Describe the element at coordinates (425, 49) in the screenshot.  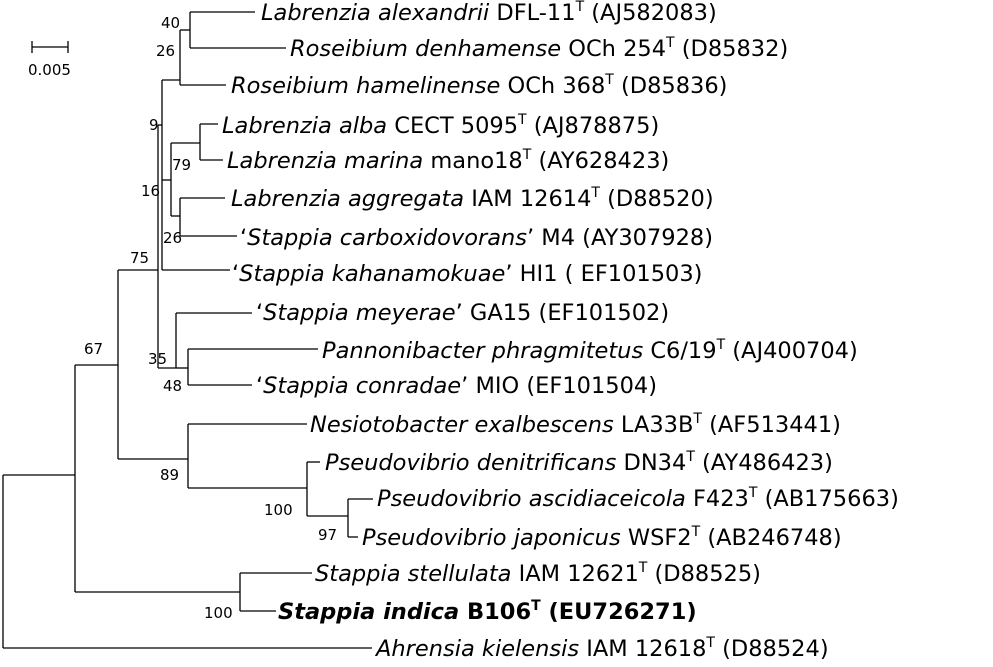
I see `species-name: Roseibium denhamense` at that location.